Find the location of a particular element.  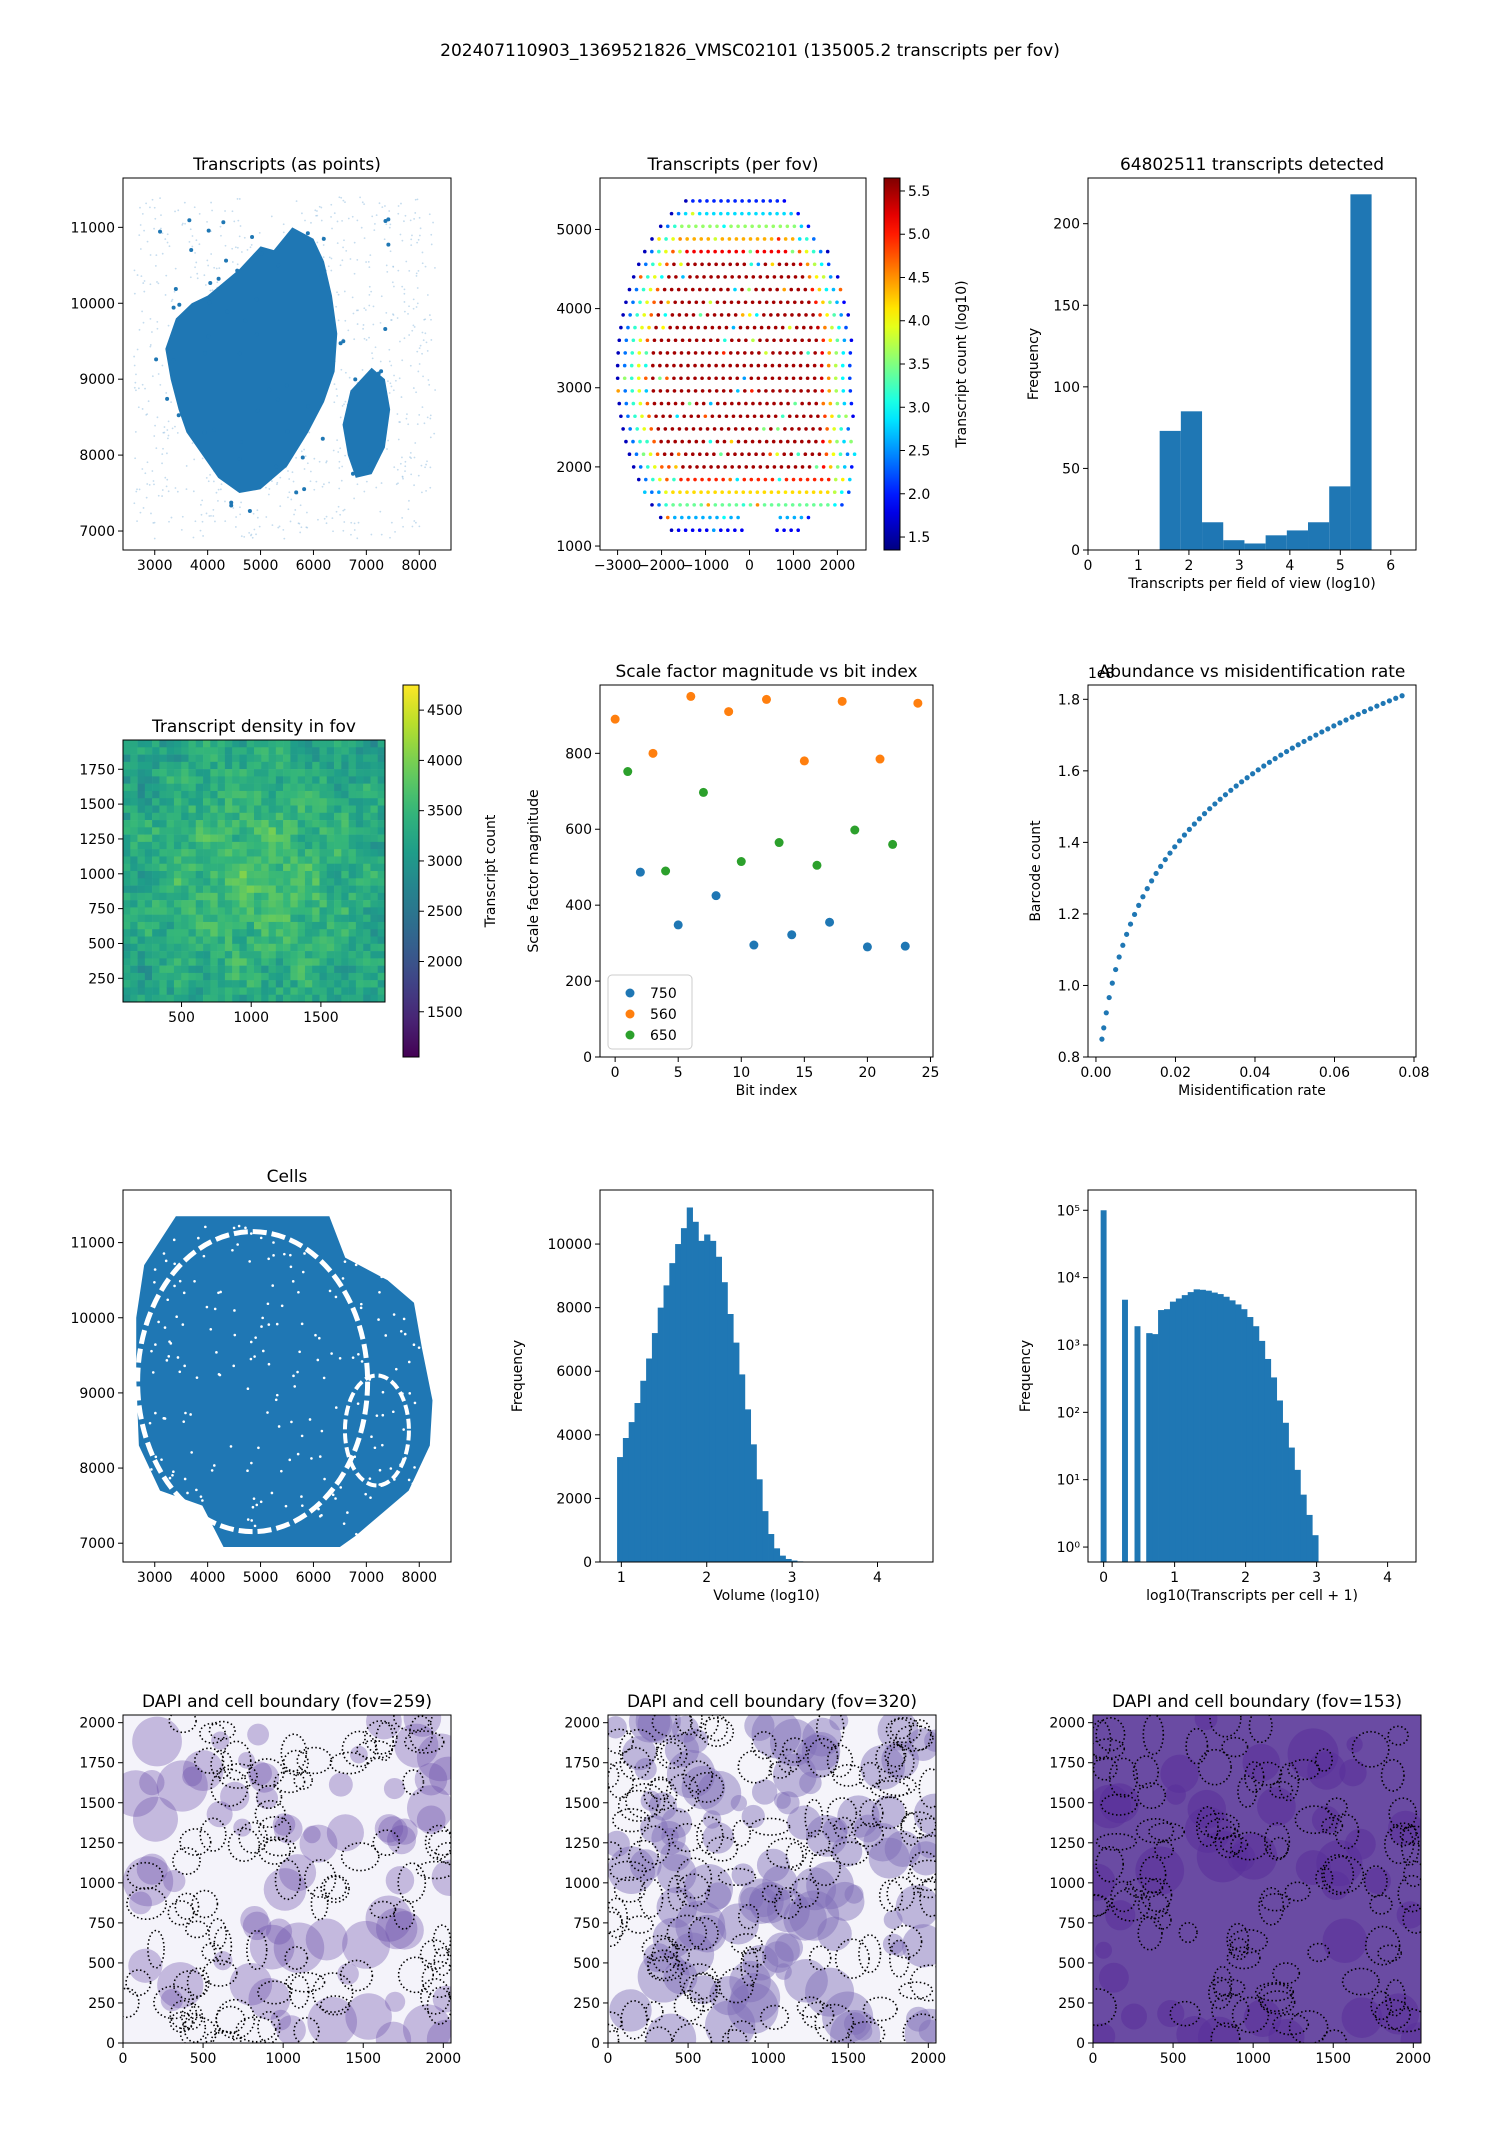

chart-12-nucleus is located at coordinates (1104, 1882).